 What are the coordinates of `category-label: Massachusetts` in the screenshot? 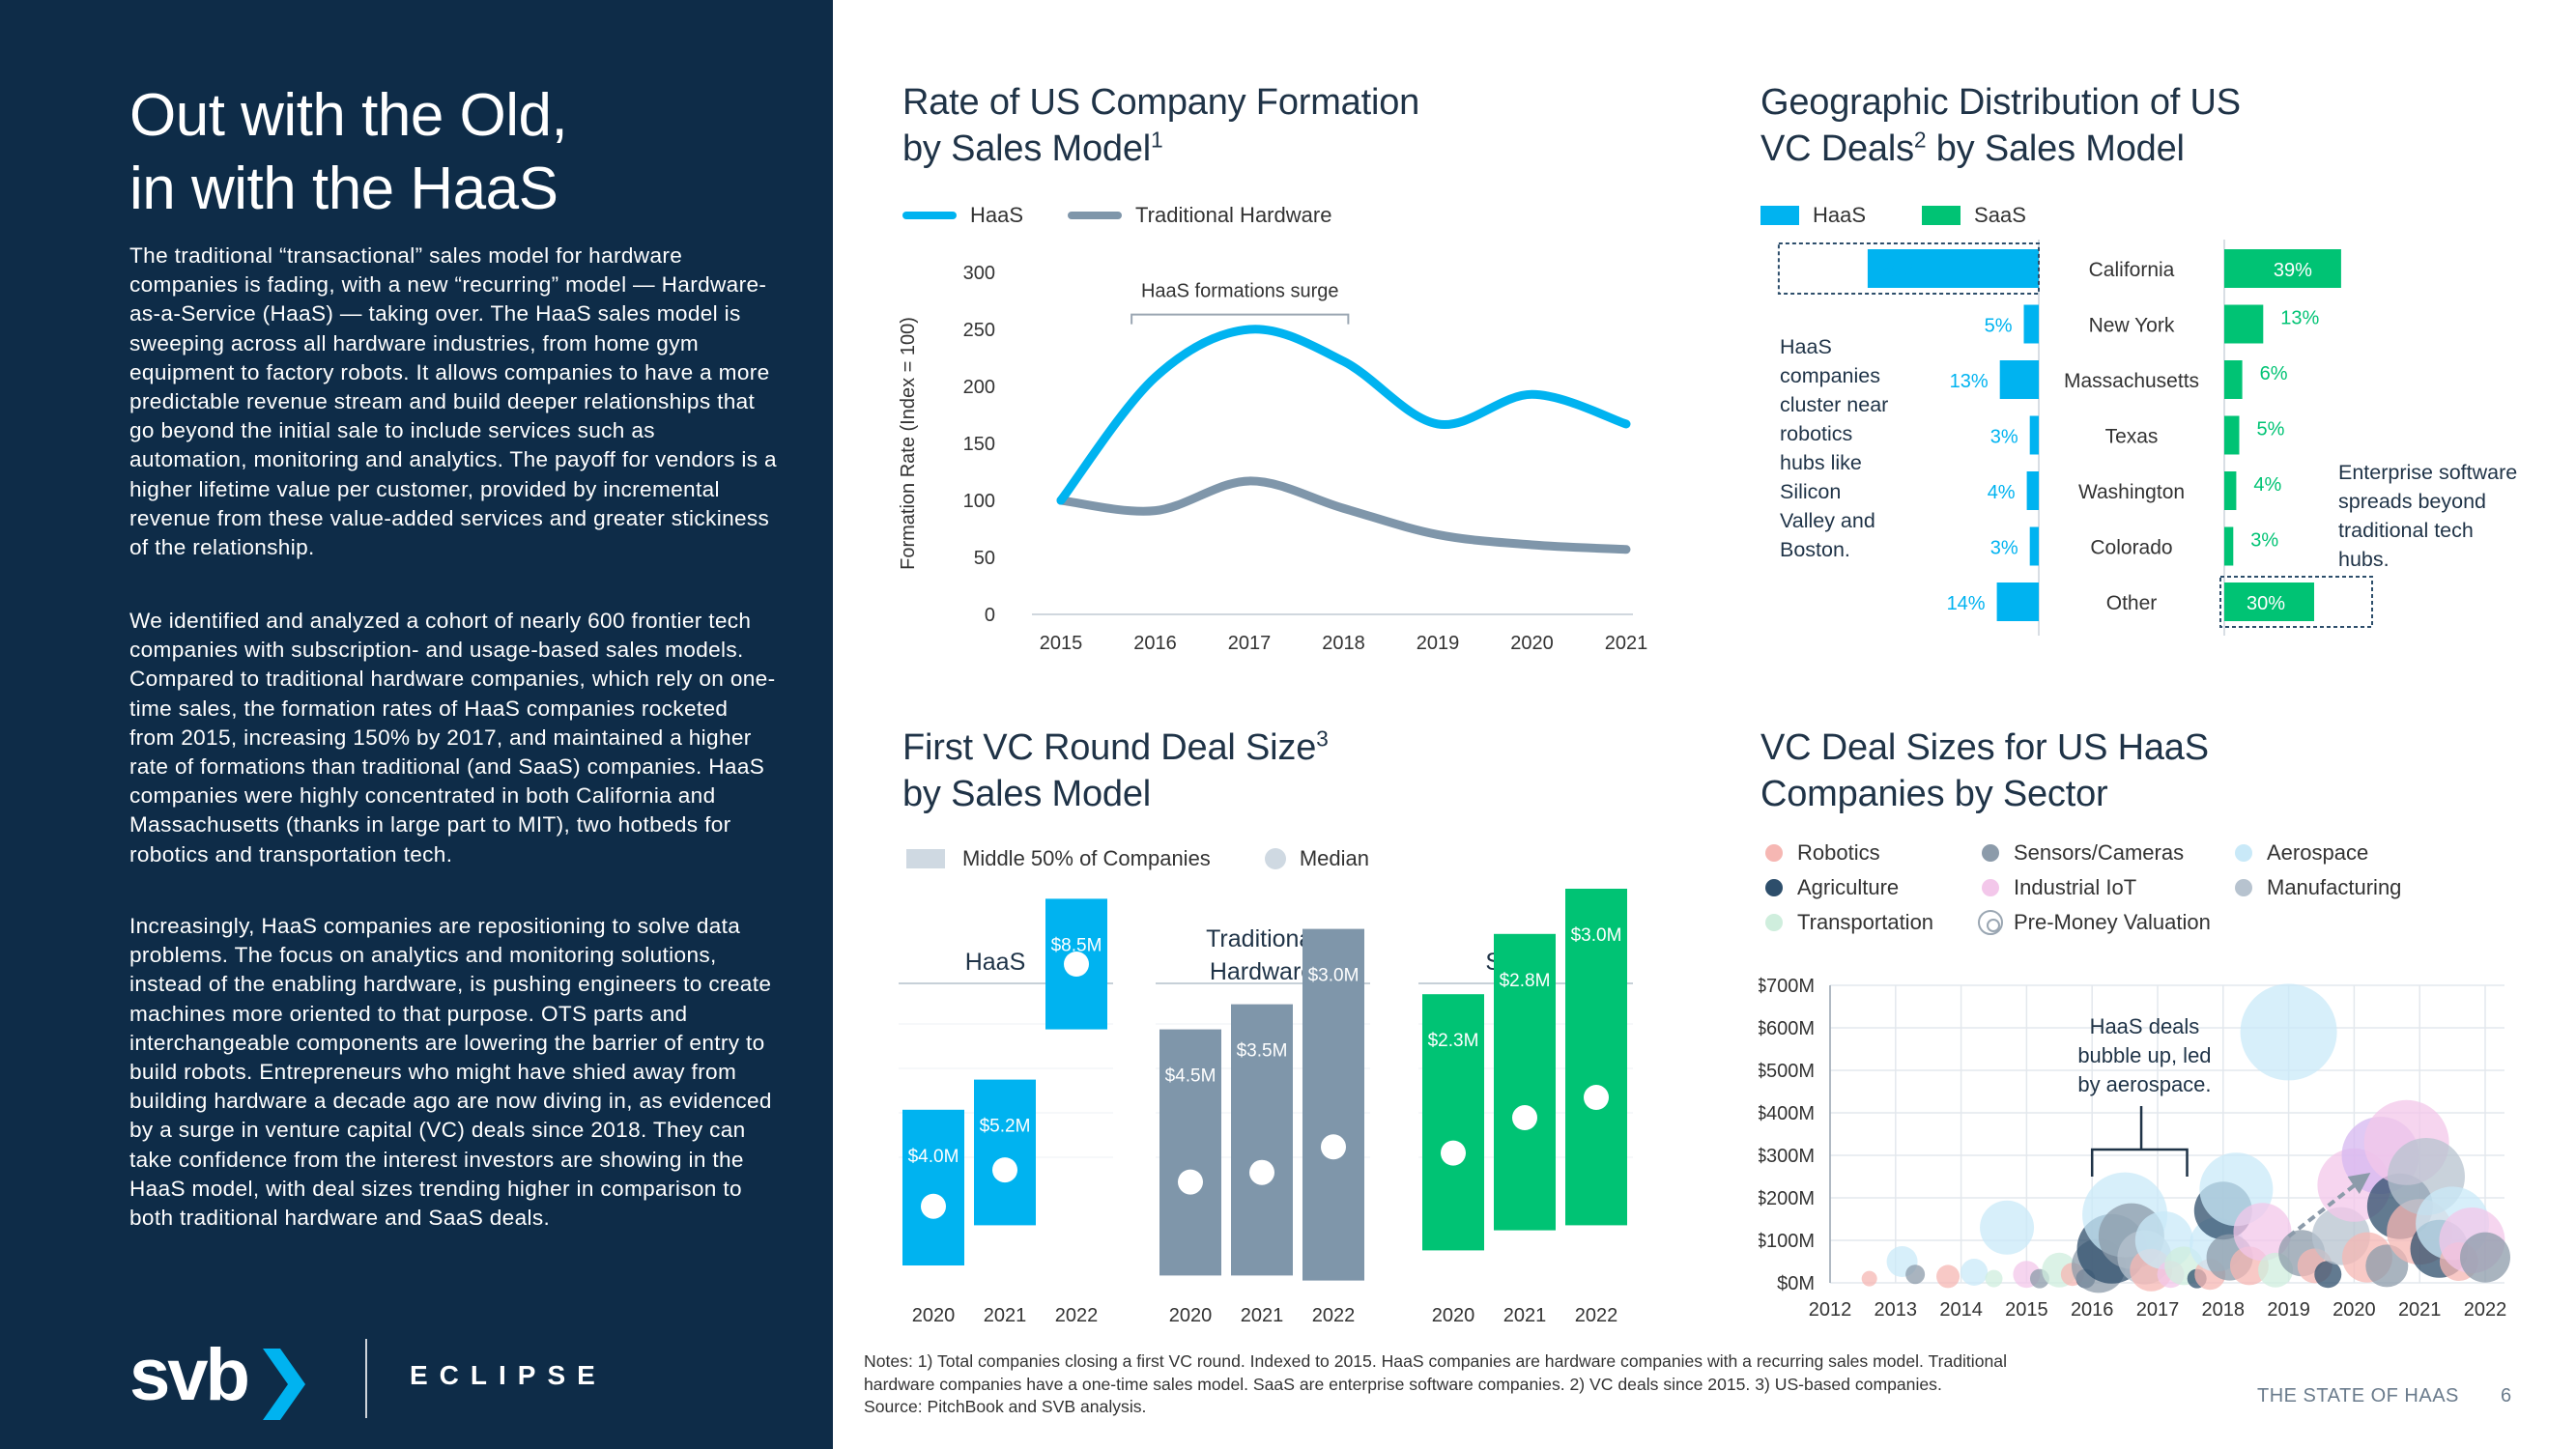 It's located at (2132, 381).